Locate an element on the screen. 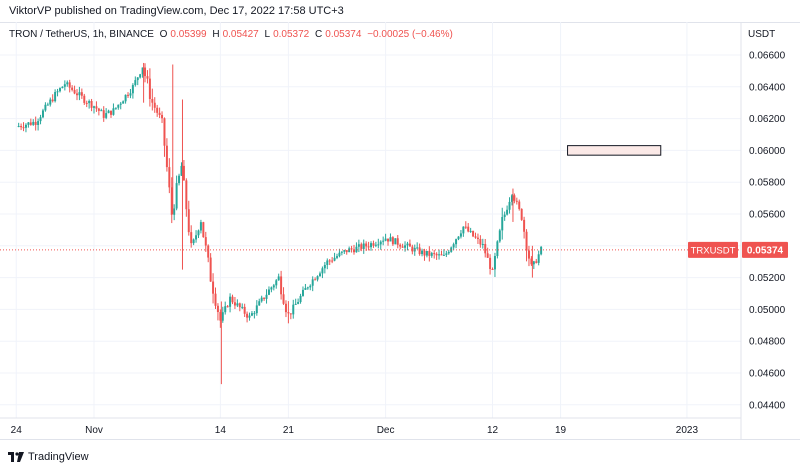 The image size is (800, 470). footer: TradingView is located at coordinates (400, 457).